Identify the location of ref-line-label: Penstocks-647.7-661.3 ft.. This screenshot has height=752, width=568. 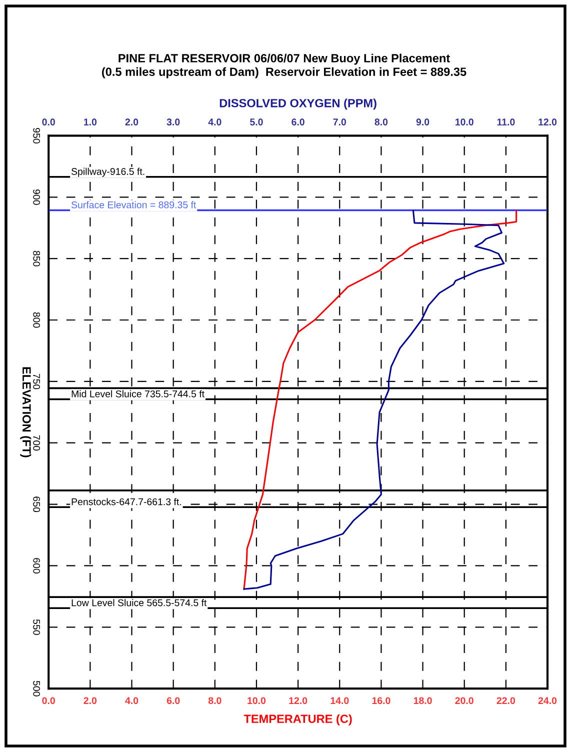
(126, 502).